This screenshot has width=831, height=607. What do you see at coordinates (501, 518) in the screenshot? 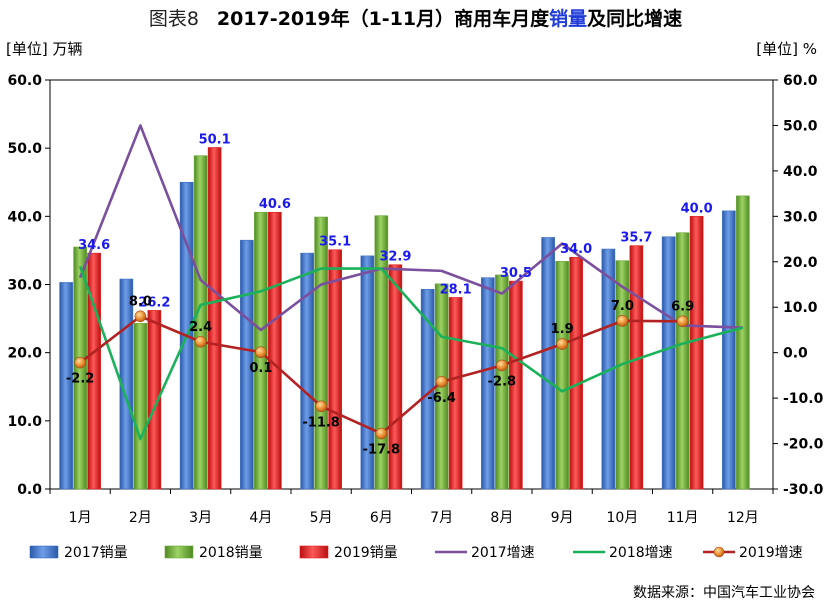
I see `x-tick-label: 8月` at bounding box center [501, 518].